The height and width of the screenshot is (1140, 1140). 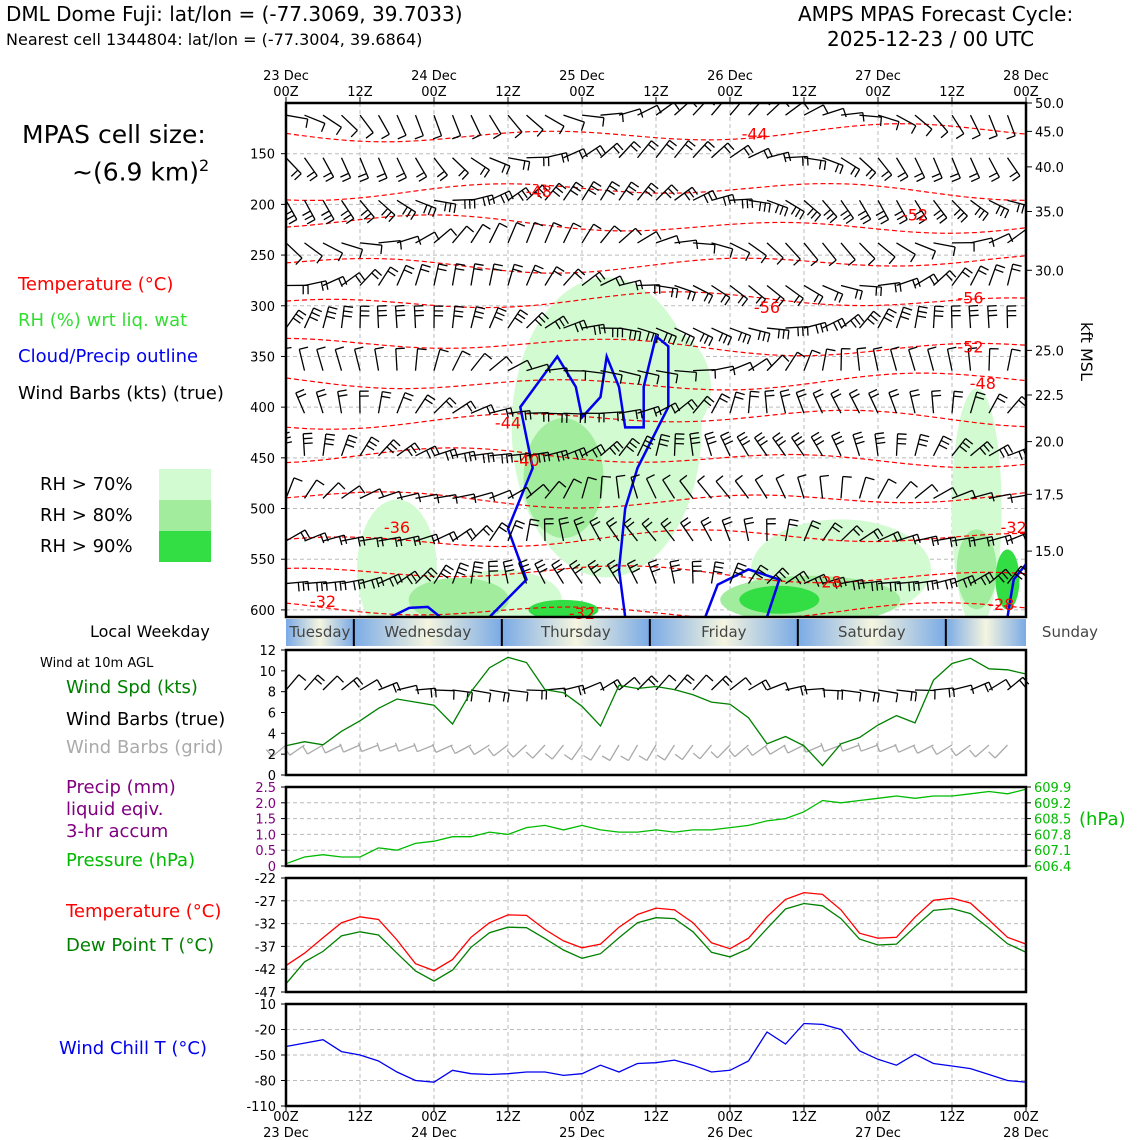 I want to click on xs-kft-label: 17.5, so click(x=1049, y=495).